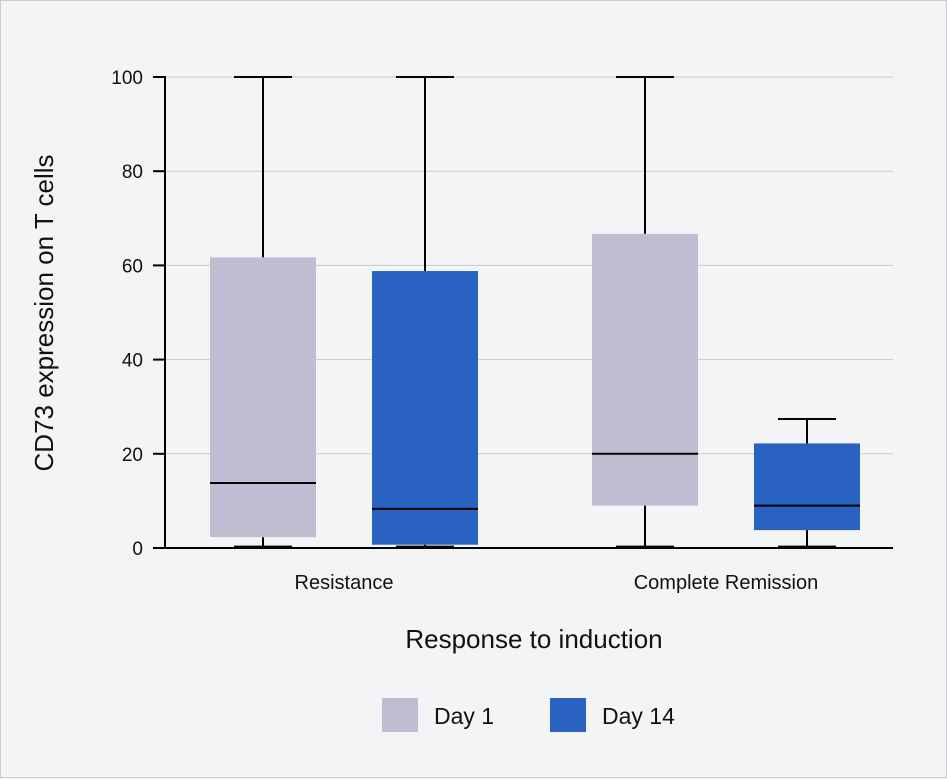 The image size is (947, 779). I want to click on x-axis-title: Response to induction, so click(533, 639).